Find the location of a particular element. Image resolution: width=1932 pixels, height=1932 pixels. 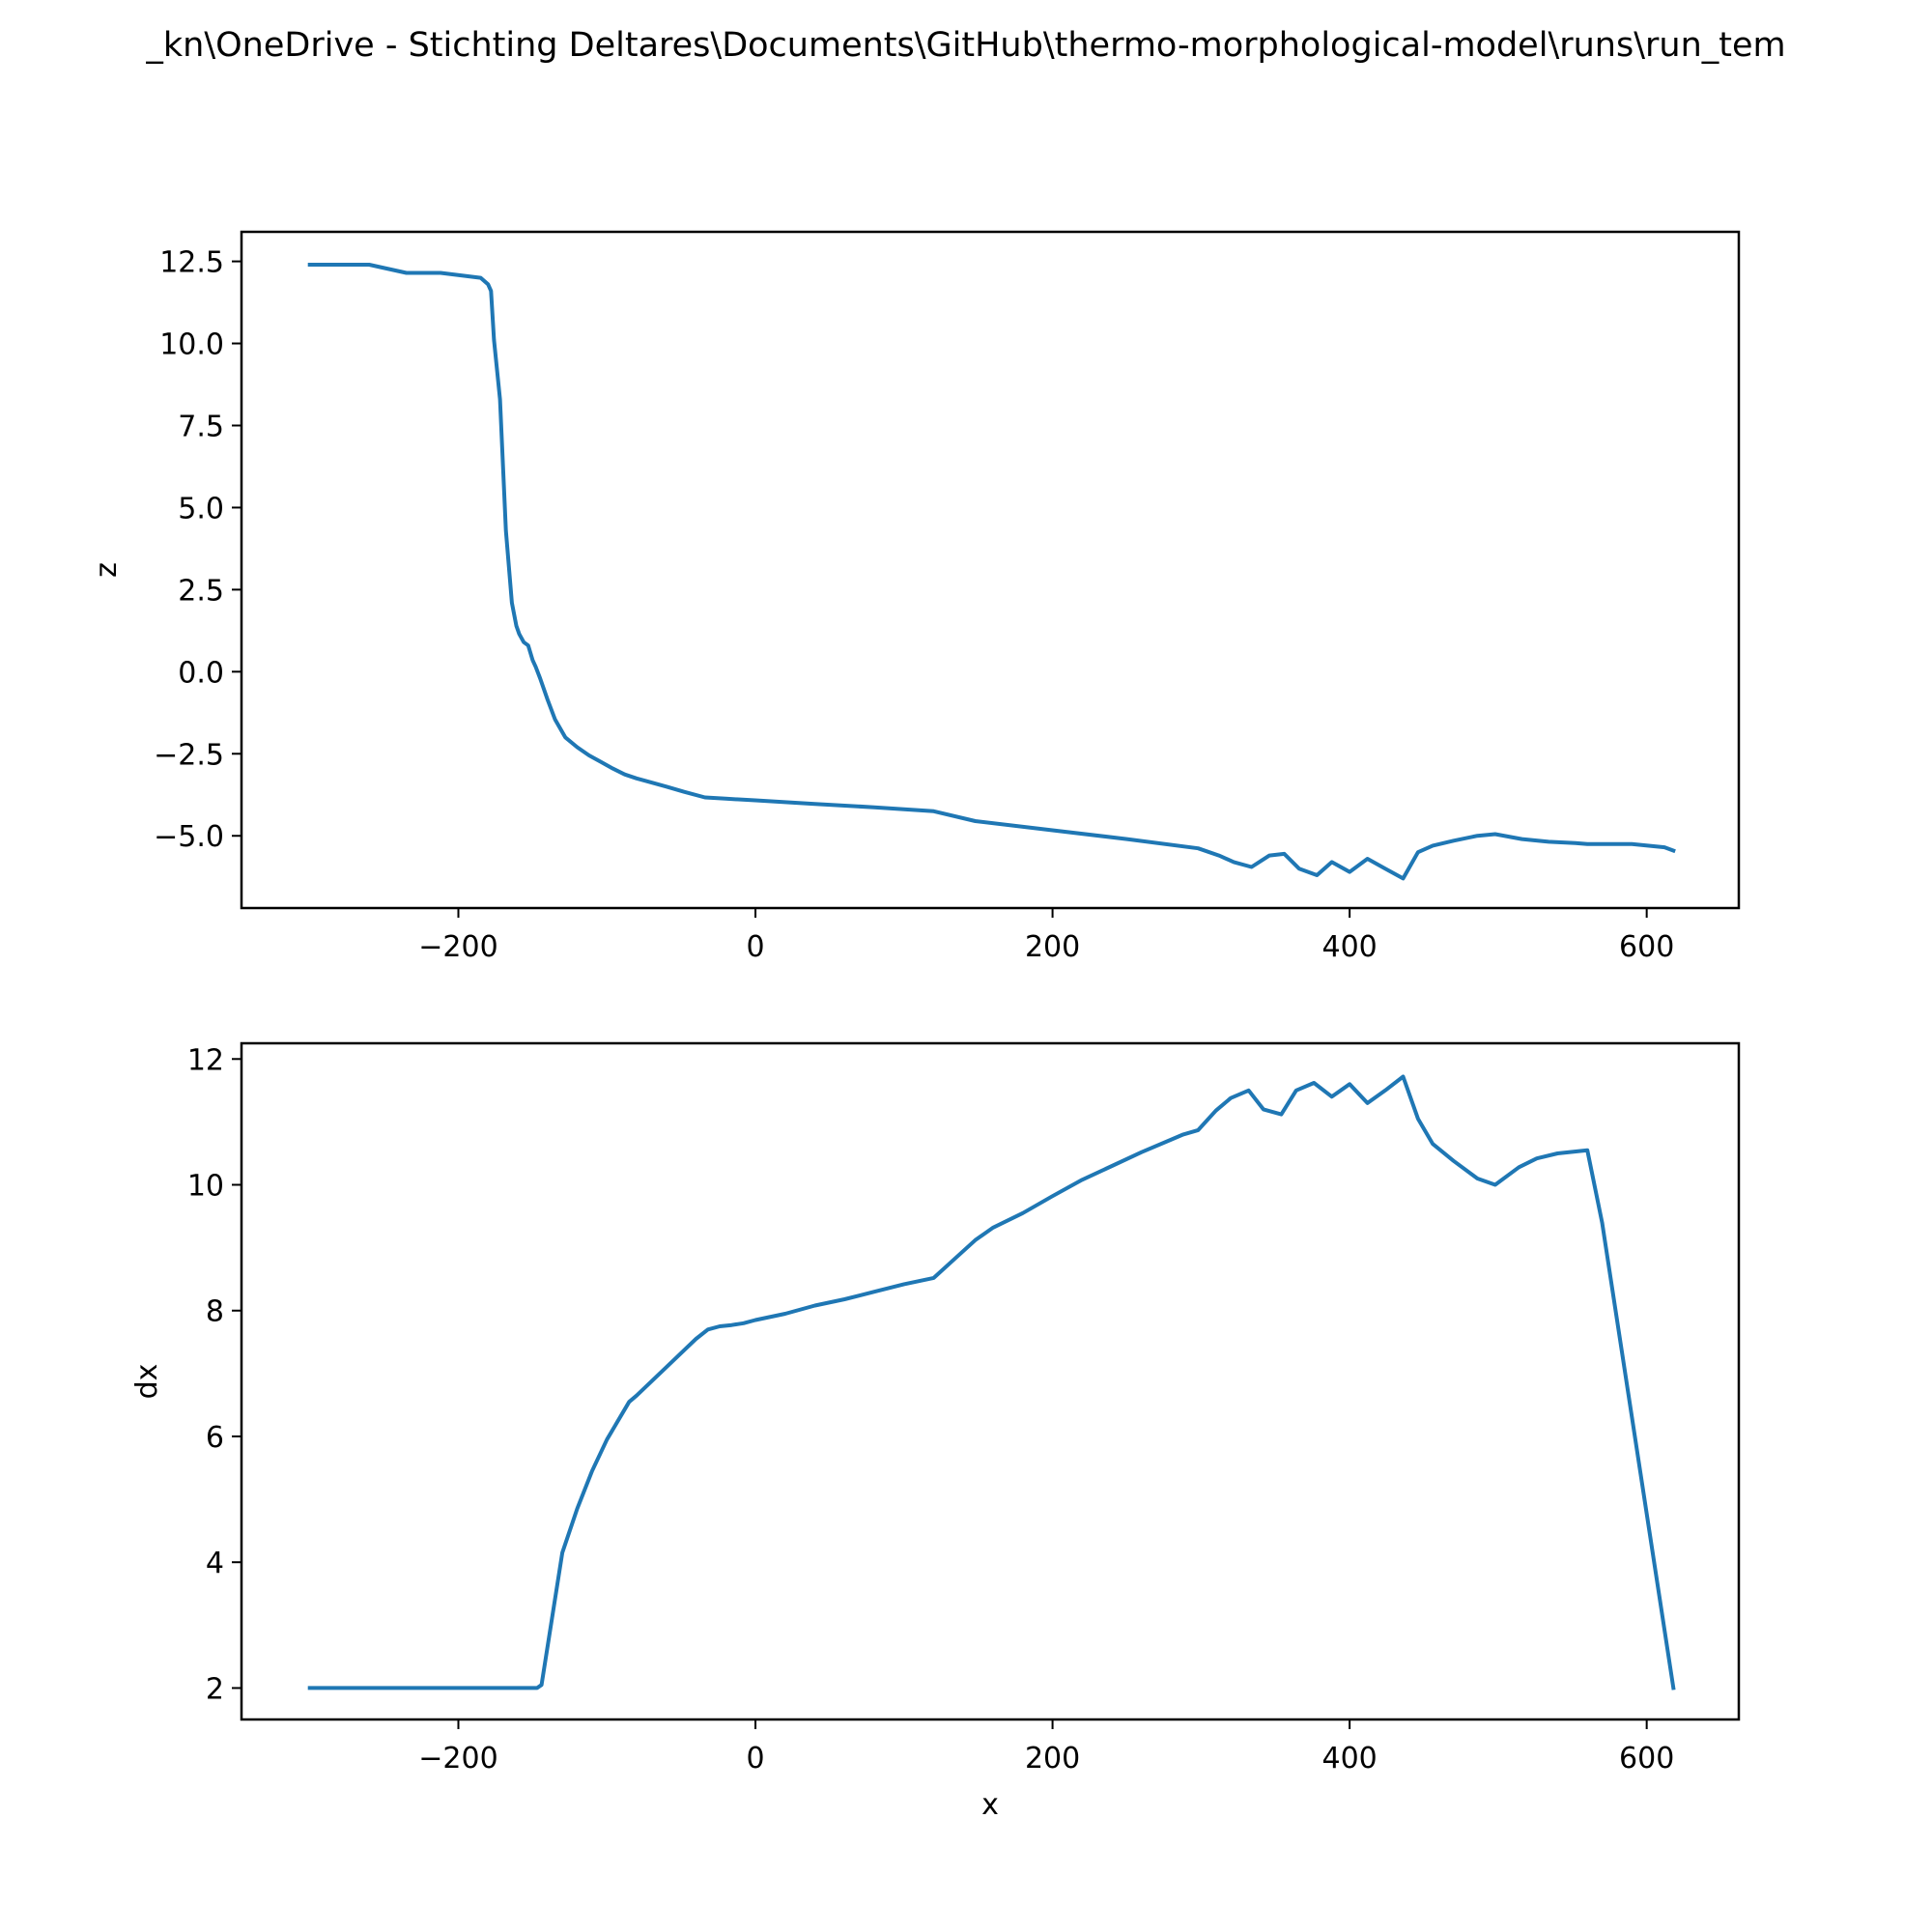

y-tick-label: 10.0 is located at coordinates (191, 345).